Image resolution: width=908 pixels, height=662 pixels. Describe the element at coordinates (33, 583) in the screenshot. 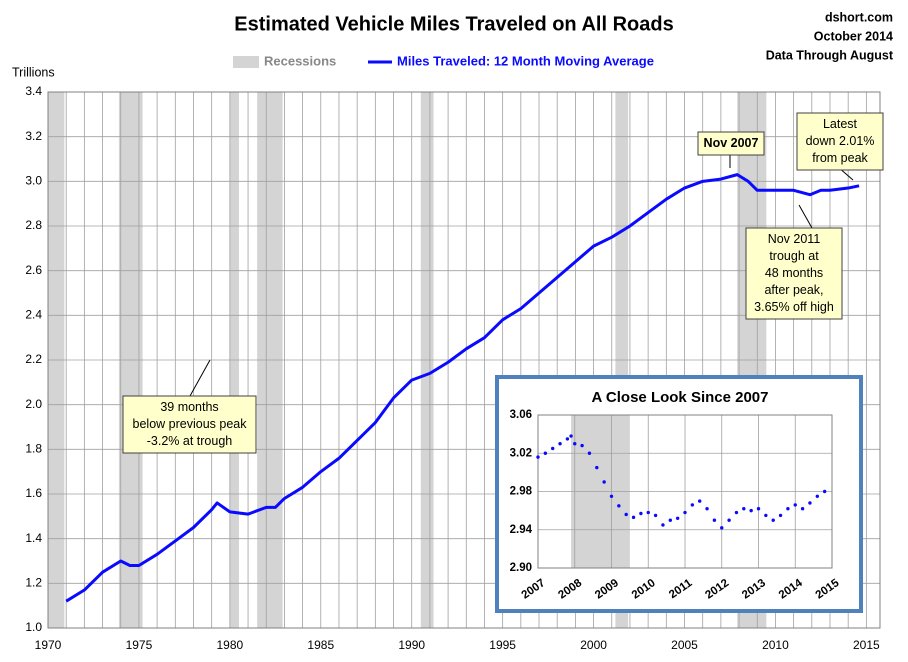

I see `y-tick-label: 1.2` at that location.